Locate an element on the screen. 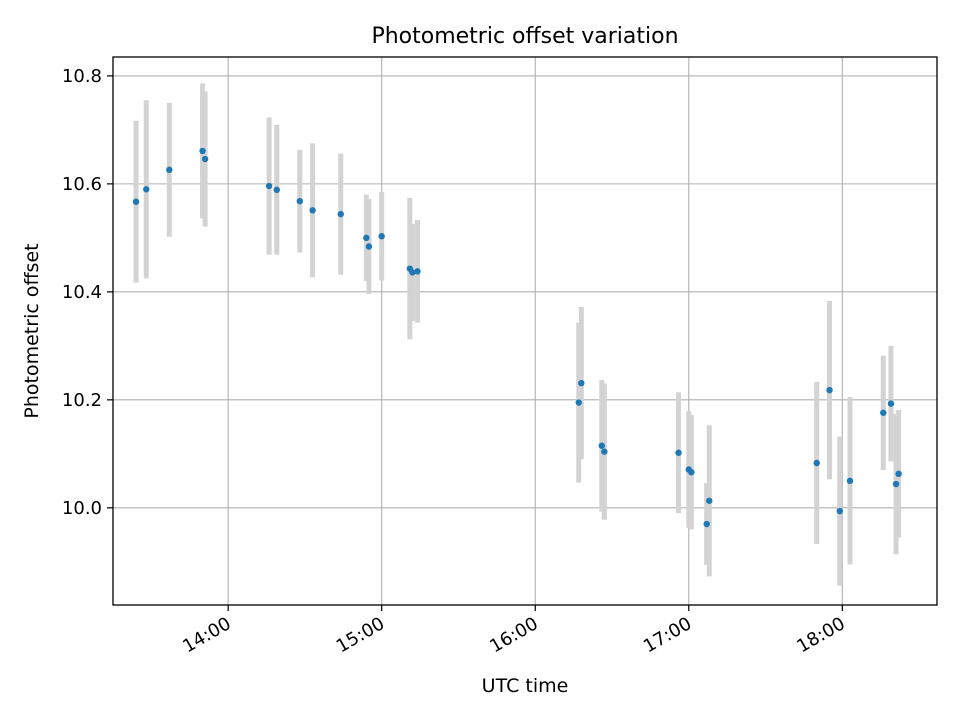 Image resolution: width=960 pixels, height=720 pixels. y-axis-ticks: 10.0 10.2 10.4 10.6 10.8 is located at coordinates (87, 292).